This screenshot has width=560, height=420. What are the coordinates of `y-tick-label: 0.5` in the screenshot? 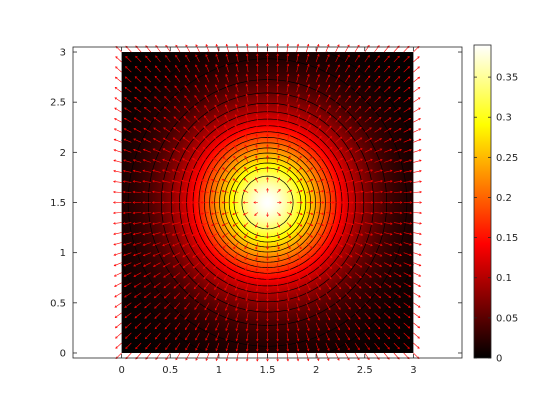 It's located at (58, 303).